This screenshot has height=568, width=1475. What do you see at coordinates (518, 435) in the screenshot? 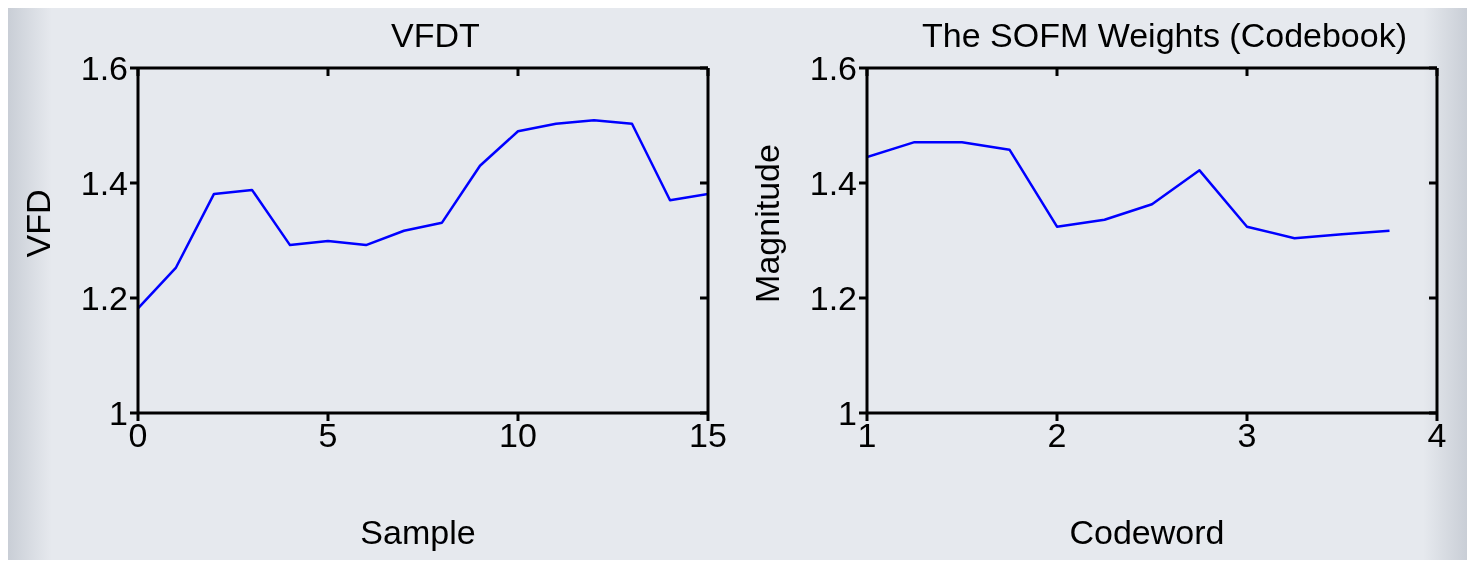
I see `x-tick-label: 10` at bounding box center [518, 435].